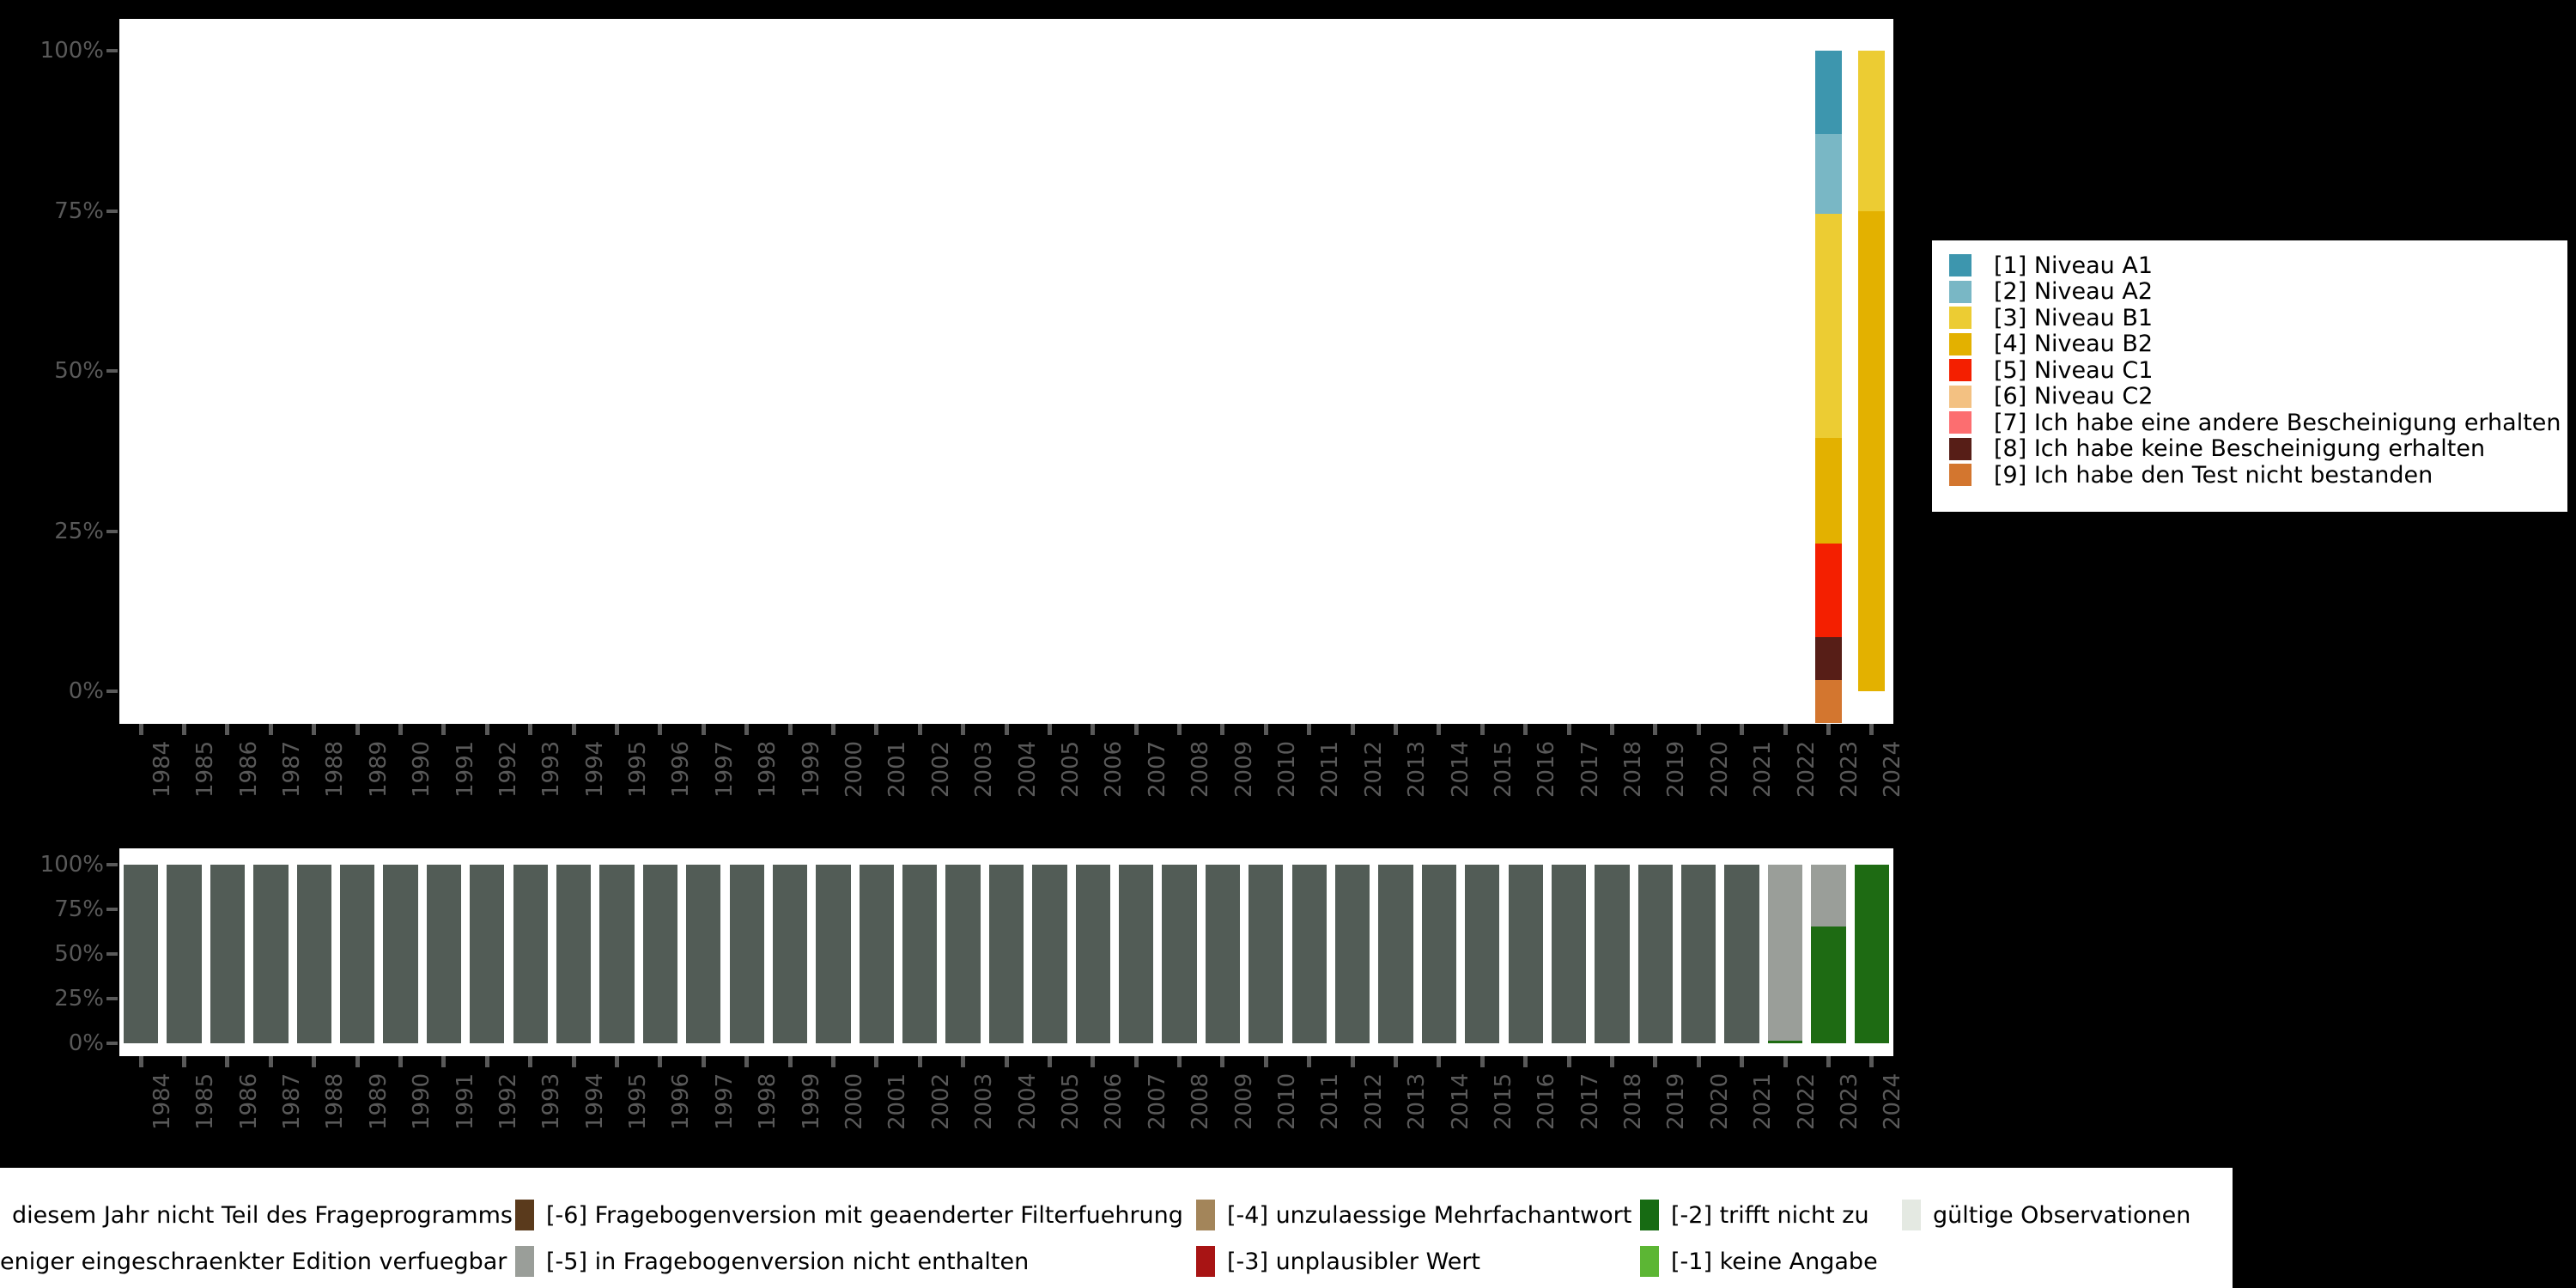 The width and height of the screenshot is (2576, 1288). Describe the element at coordinates (357, 371) in the screenshot. I see `bar-column-1989` at that location.